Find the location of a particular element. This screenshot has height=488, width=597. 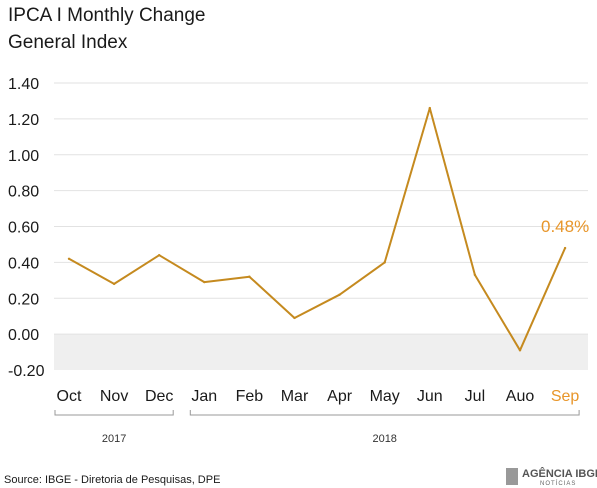

x-category-label: Mar is located at coordinates (295, 396).